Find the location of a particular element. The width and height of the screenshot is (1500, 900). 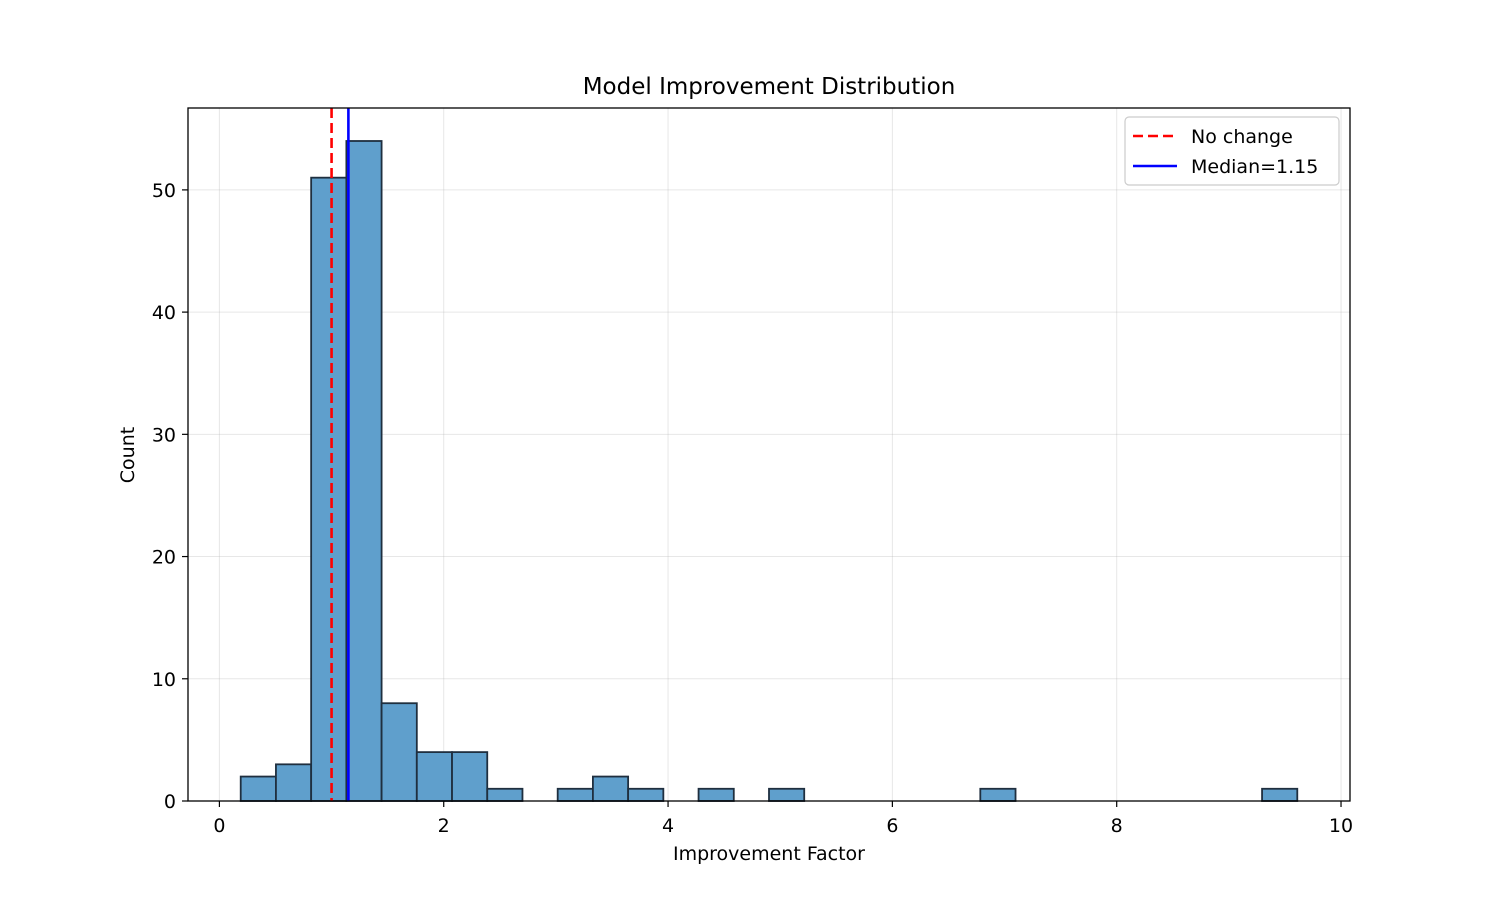

y-tick-label: 50 is located at coordinates (164, 191).